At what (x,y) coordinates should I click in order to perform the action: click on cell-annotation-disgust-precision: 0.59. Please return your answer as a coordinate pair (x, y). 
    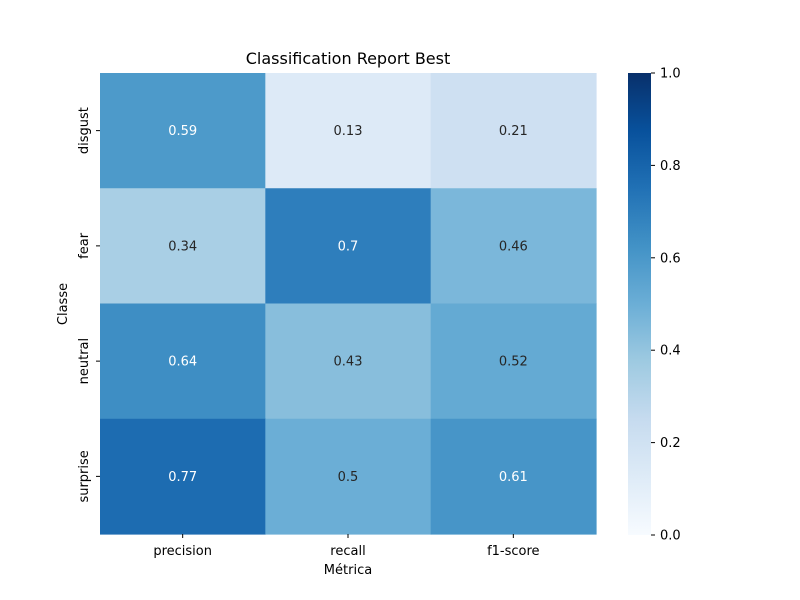
    Looking at the image, I should click on (182, 131).